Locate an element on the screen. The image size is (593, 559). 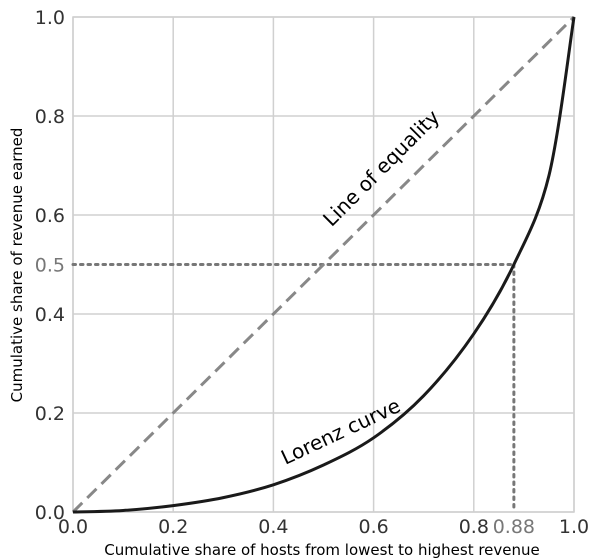
y-tick-label-4: 0.8 is located at coordinates (50, 117).